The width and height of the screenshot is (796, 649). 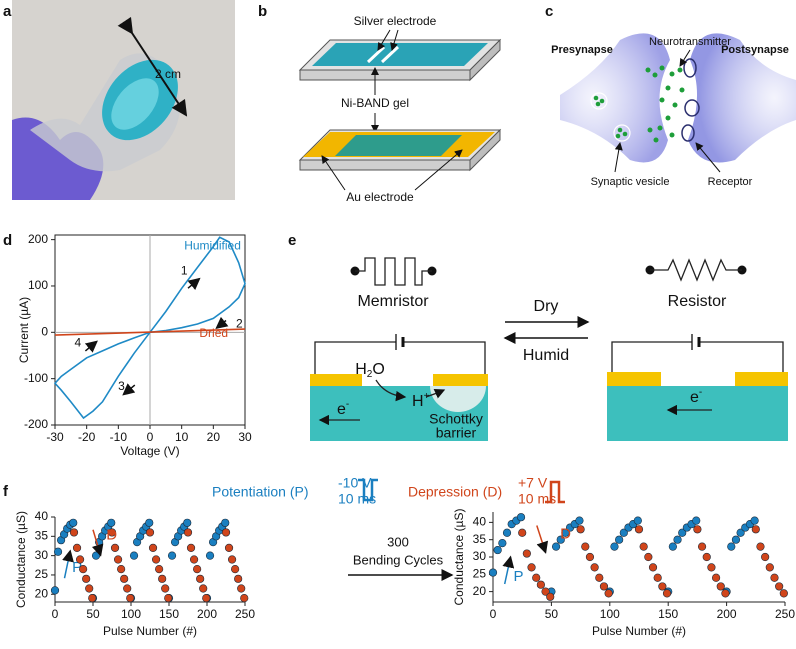 What do you see at coordinates (150, 332) in the screenshot?
I see `series-line` at bounding box center [150, 332].